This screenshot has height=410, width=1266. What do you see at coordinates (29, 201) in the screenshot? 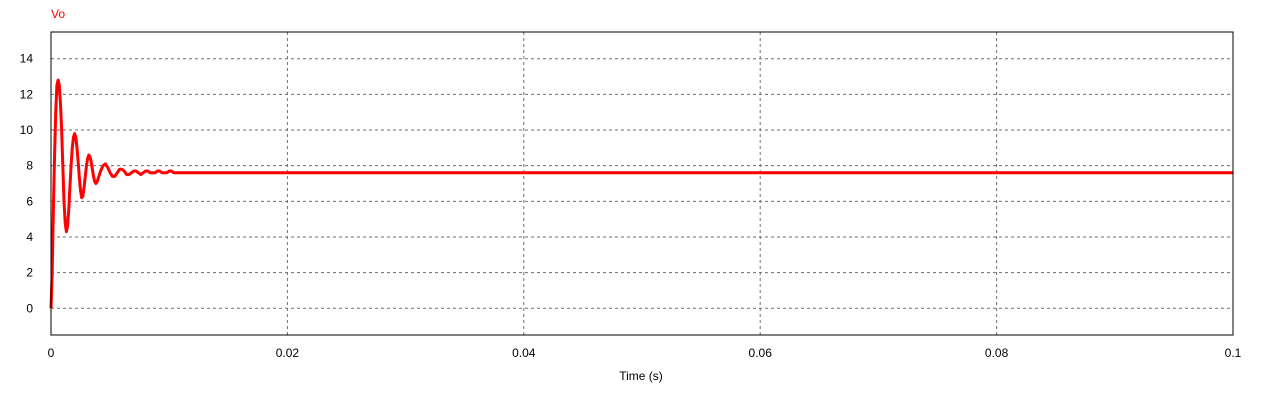
I see `y-tick-label: 6` at bounding box center [29, 201].